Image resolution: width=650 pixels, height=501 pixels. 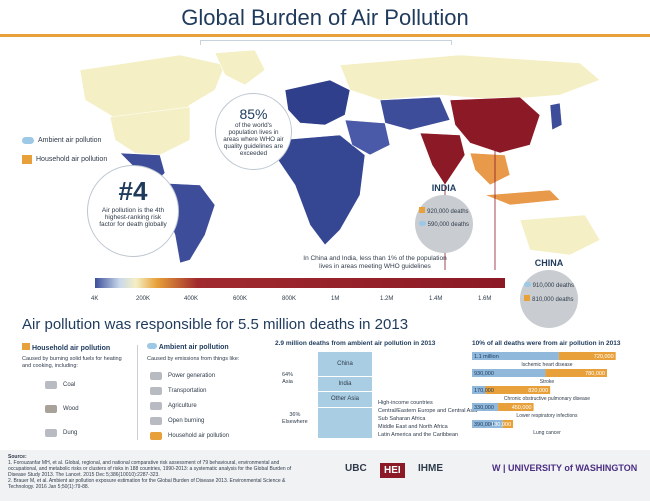 I want to click on title-underline, so click(x=325, y=35).